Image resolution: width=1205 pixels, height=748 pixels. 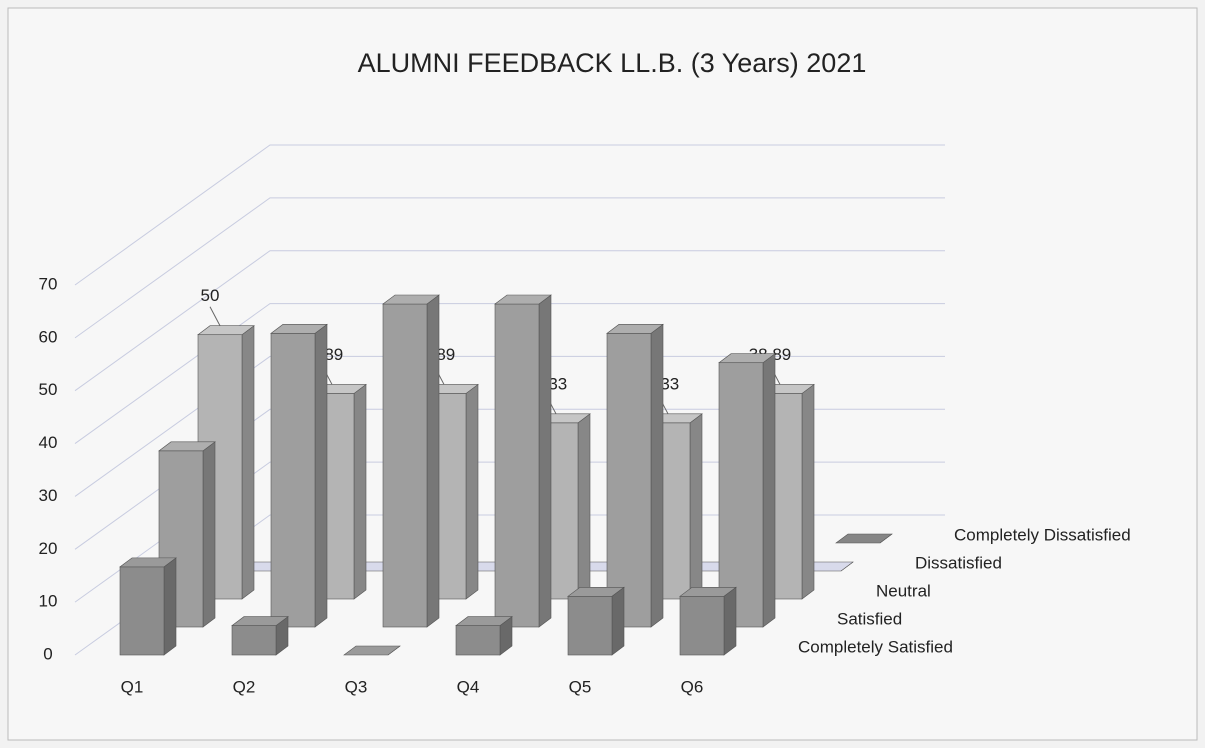 I want to click on y-tick-label: 40, so click(x=48, y=442).